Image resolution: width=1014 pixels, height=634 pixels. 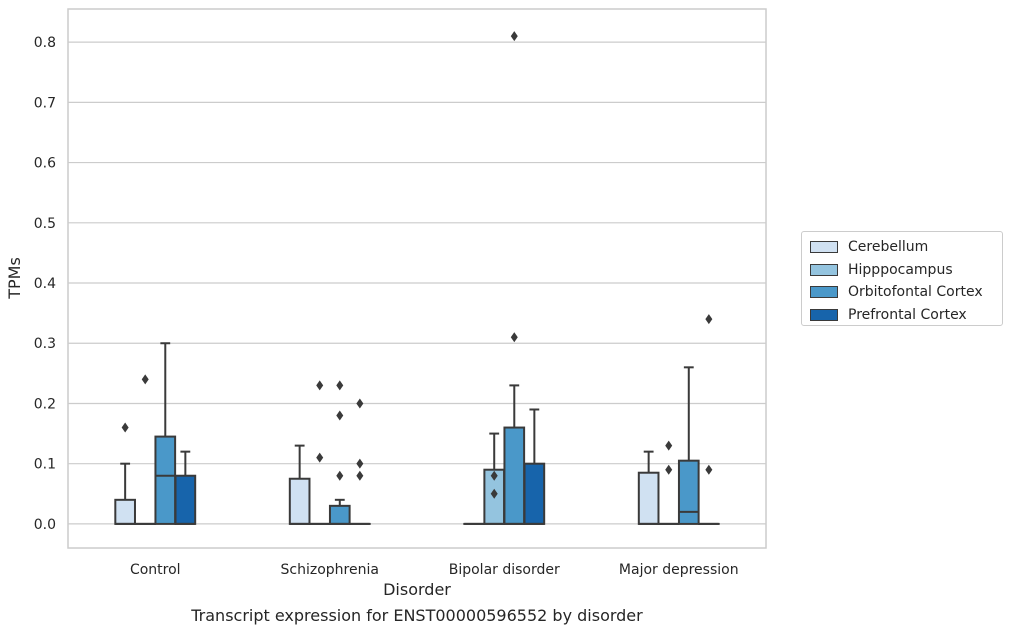 I want to click on legend-item: Prefrontal Cortex, so click(x=902, y=315).